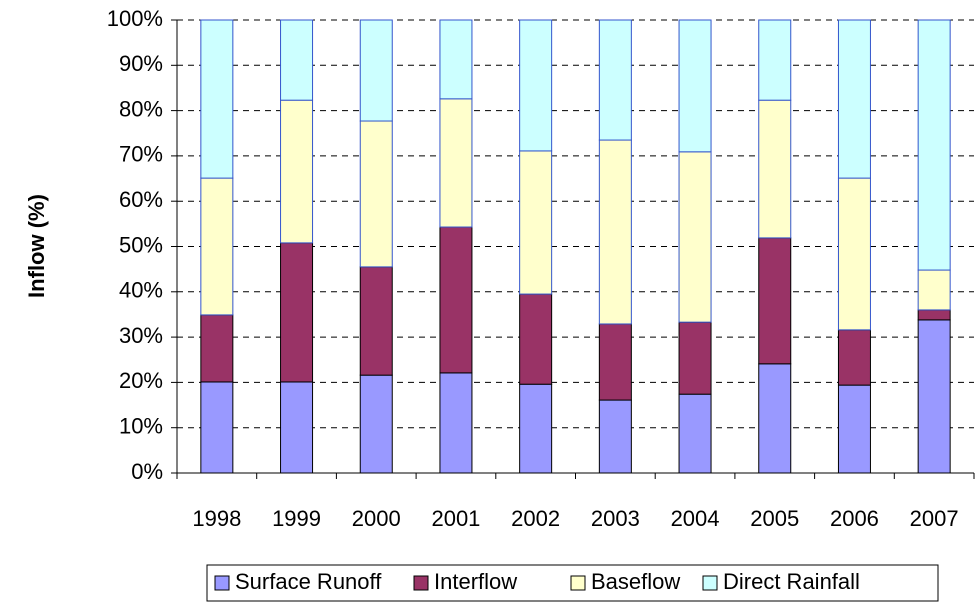  I want to click on x-tick-label: 2005, so click(774, 518).